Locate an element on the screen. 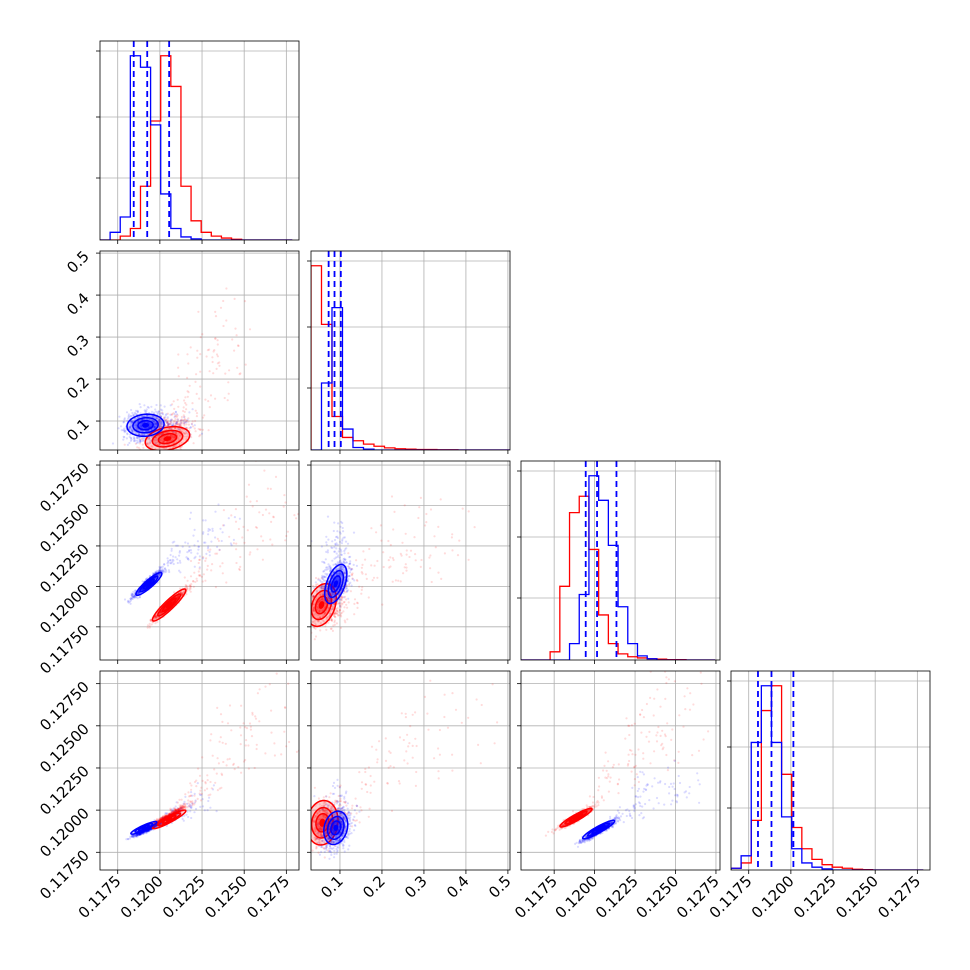 The image size is (970, 970). scatter-panel-p1_p2: 0.1 0.2 0.3 0.4 0.5 is located at coordinates (181, 350).